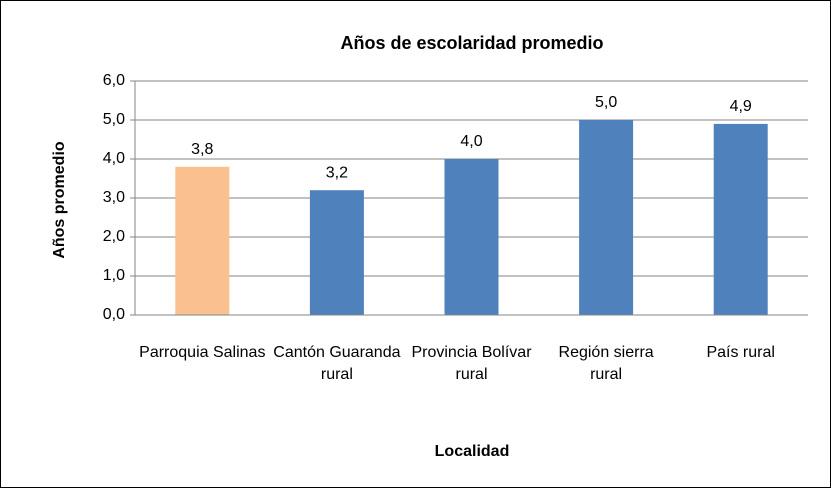 This screenshot has width=831, height=488. I want to click on y-axis-label: Años promedio, so click(59, 200).